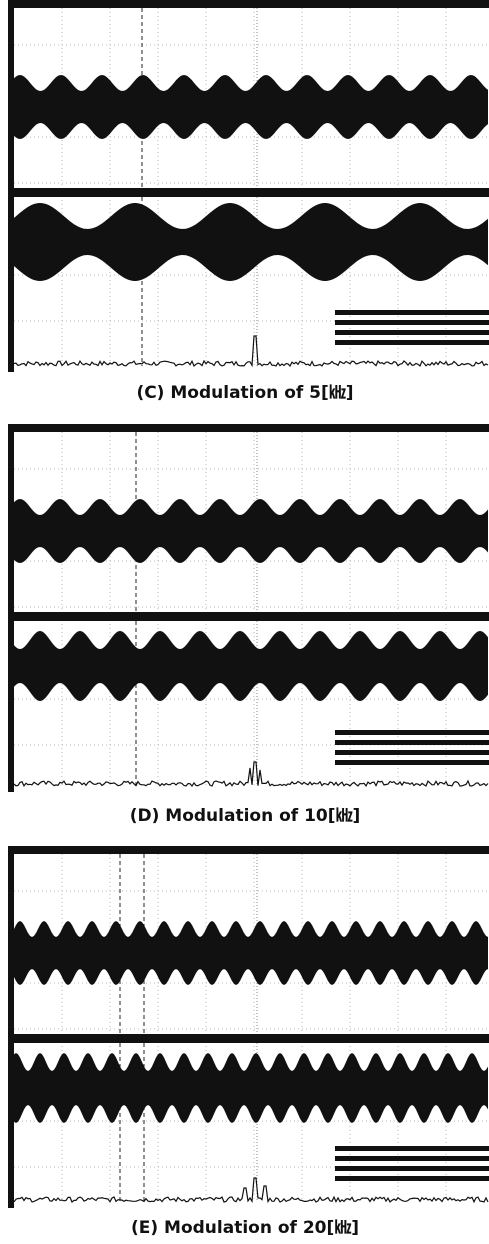  What do you see at coordinates (245, 1228) in the screenshot?
I see `caption: (E) Modulation of 20[㎑]` at bounding box center [245, 1228].